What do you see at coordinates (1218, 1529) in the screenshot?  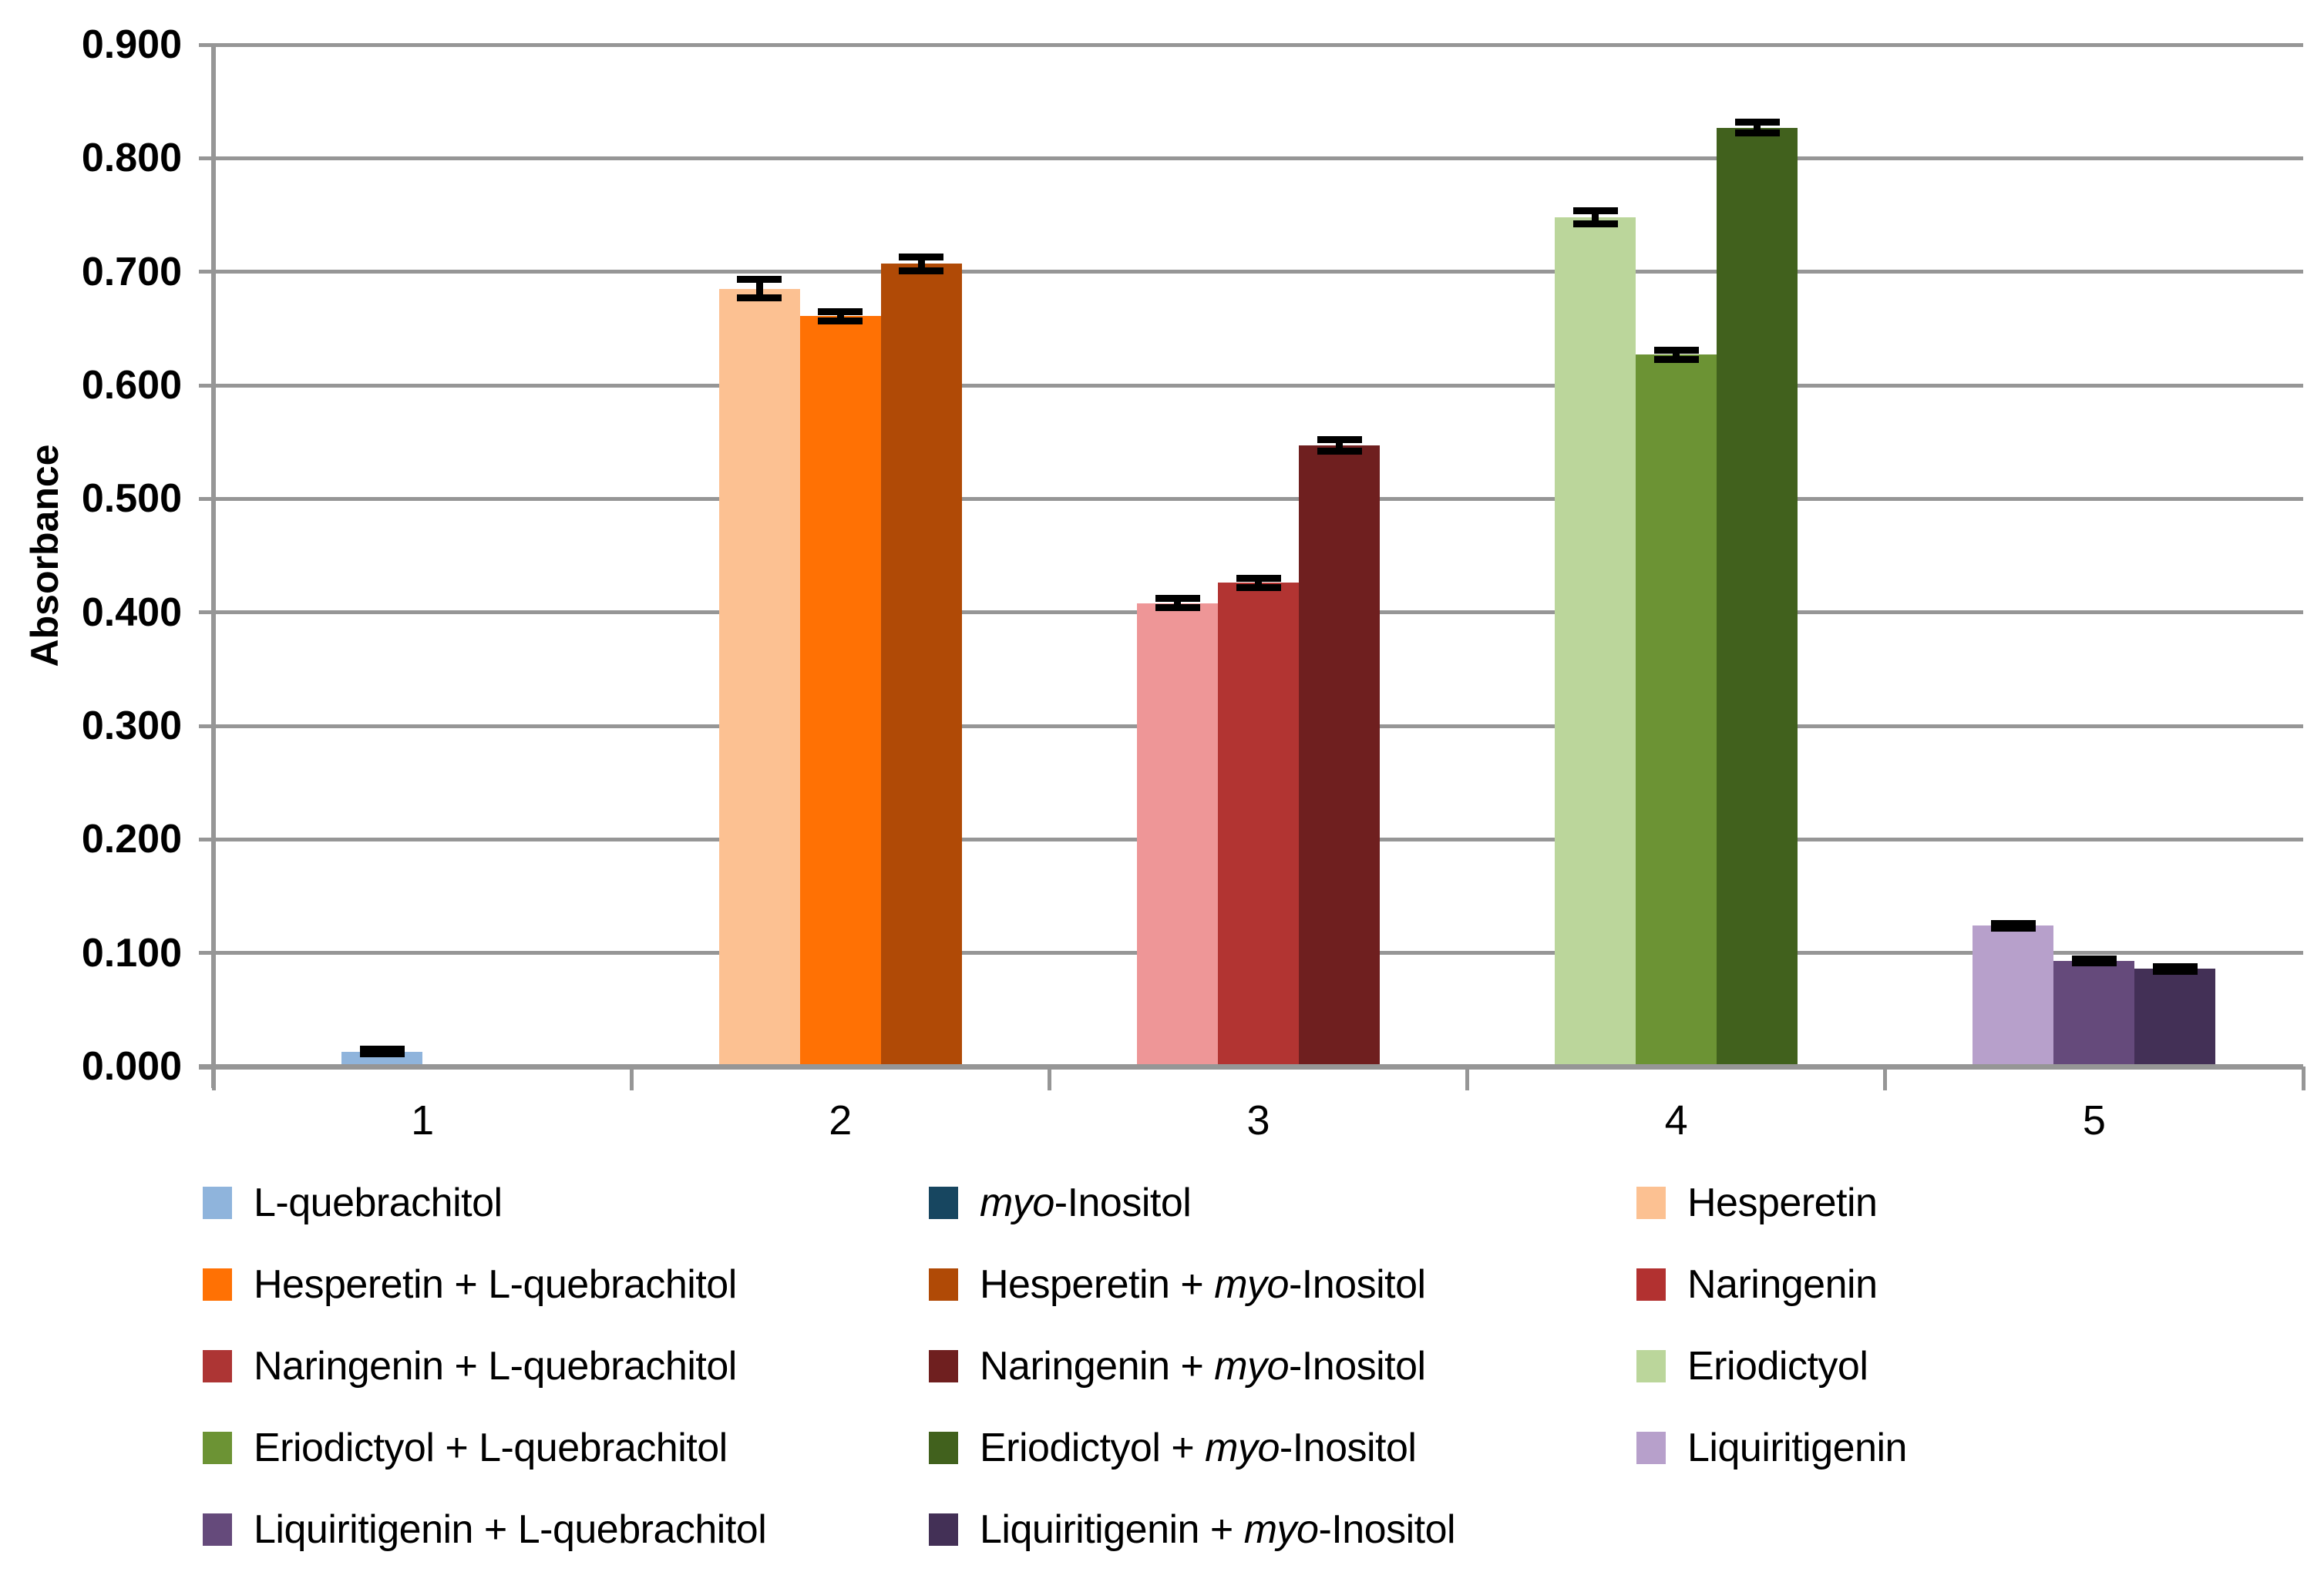 I see `legend-label-liquiritigenin-myo-inositol: Liquiritigenin + myo-Inositol` at bounding box center [1218, 1529].